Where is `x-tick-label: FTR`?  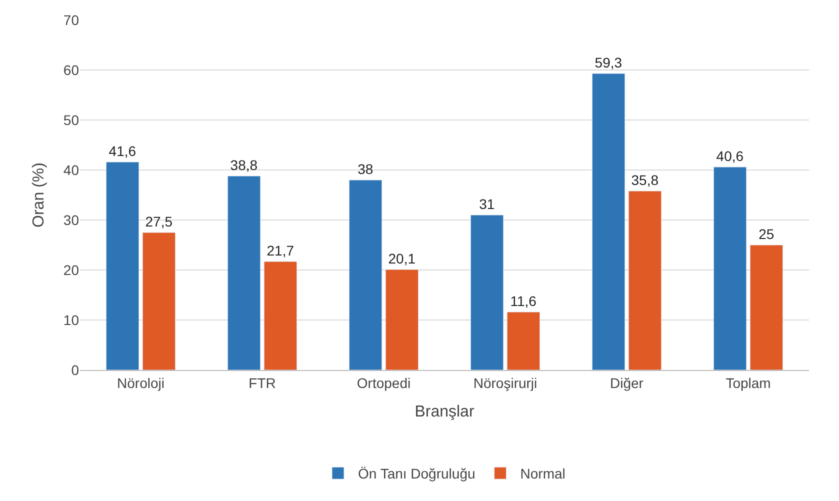 x-tick-label: FTR is located at coordinates (262, 382).